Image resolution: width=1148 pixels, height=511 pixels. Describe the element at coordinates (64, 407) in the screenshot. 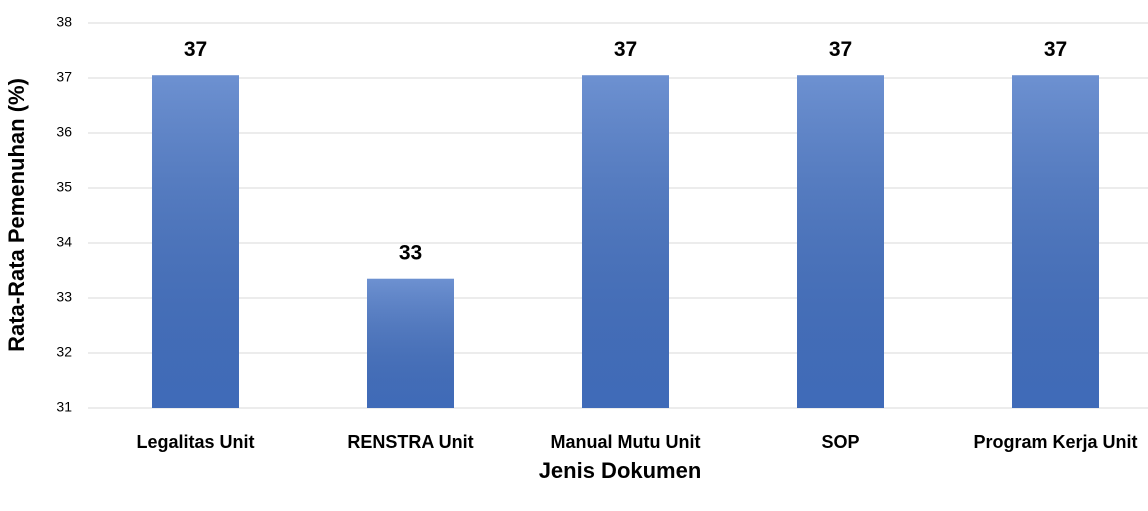

I see `y-tick-label: 31` at that location.